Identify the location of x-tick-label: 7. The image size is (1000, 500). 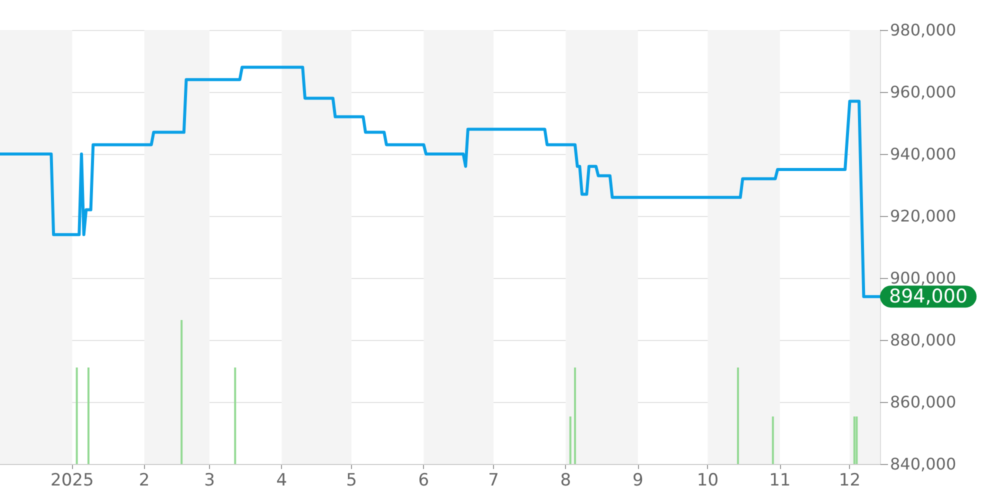
(493, 480).